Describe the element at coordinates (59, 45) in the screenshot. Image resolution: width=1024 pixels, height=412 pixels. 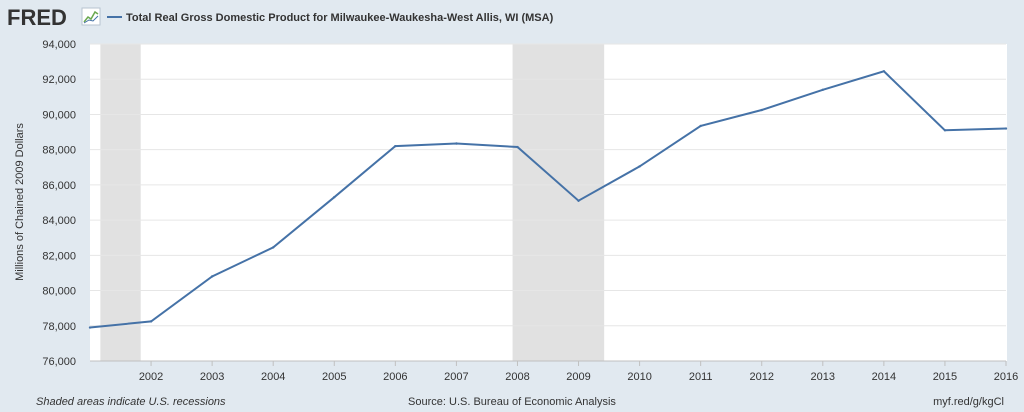
I see `y-tick-label: 94,000` at that location.